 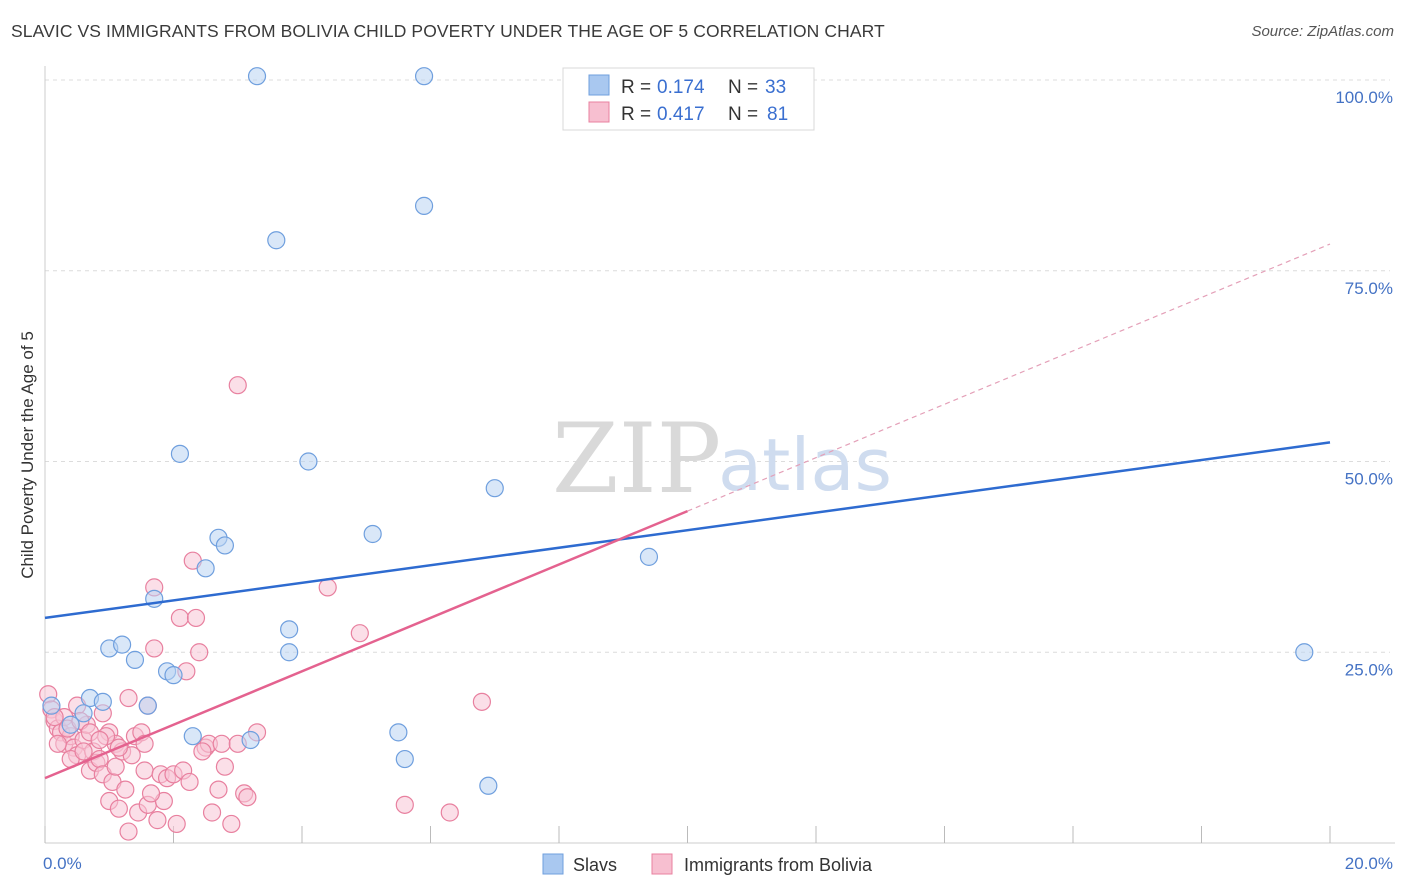 What do you see at coordinates (1369, 669) in the screenshot?
I see `y-tick-label: 25.0%` at bounding box center [1369, 669].